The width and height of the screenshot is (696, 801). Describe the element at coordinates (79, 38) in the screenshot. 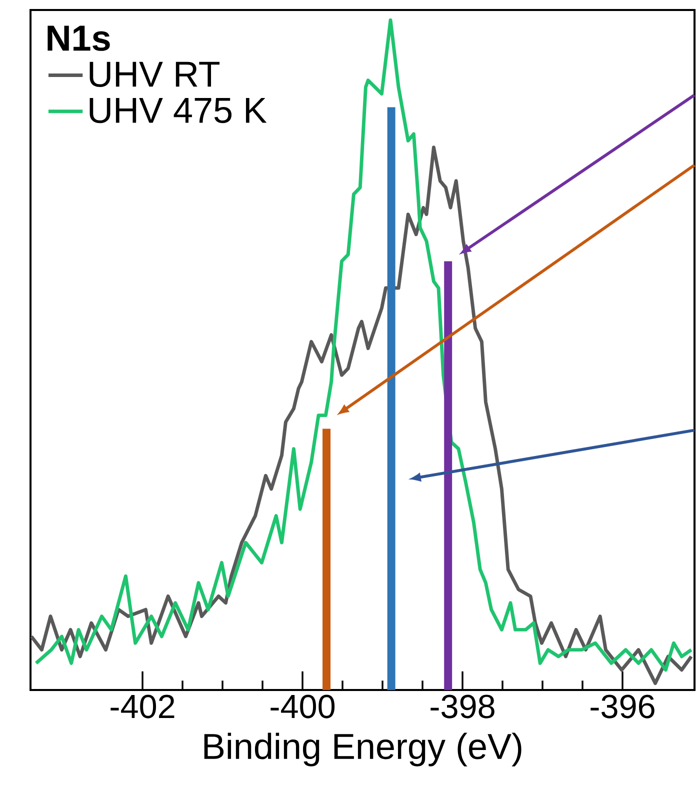

I see `legend-title: N1s` at that location.